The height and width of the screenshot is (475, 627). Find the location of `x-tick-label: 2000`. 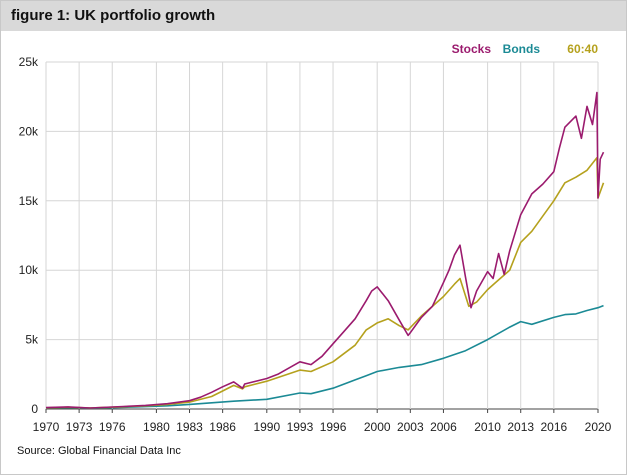

x-tick-label: 2000 is located at coordinates (377, 427).